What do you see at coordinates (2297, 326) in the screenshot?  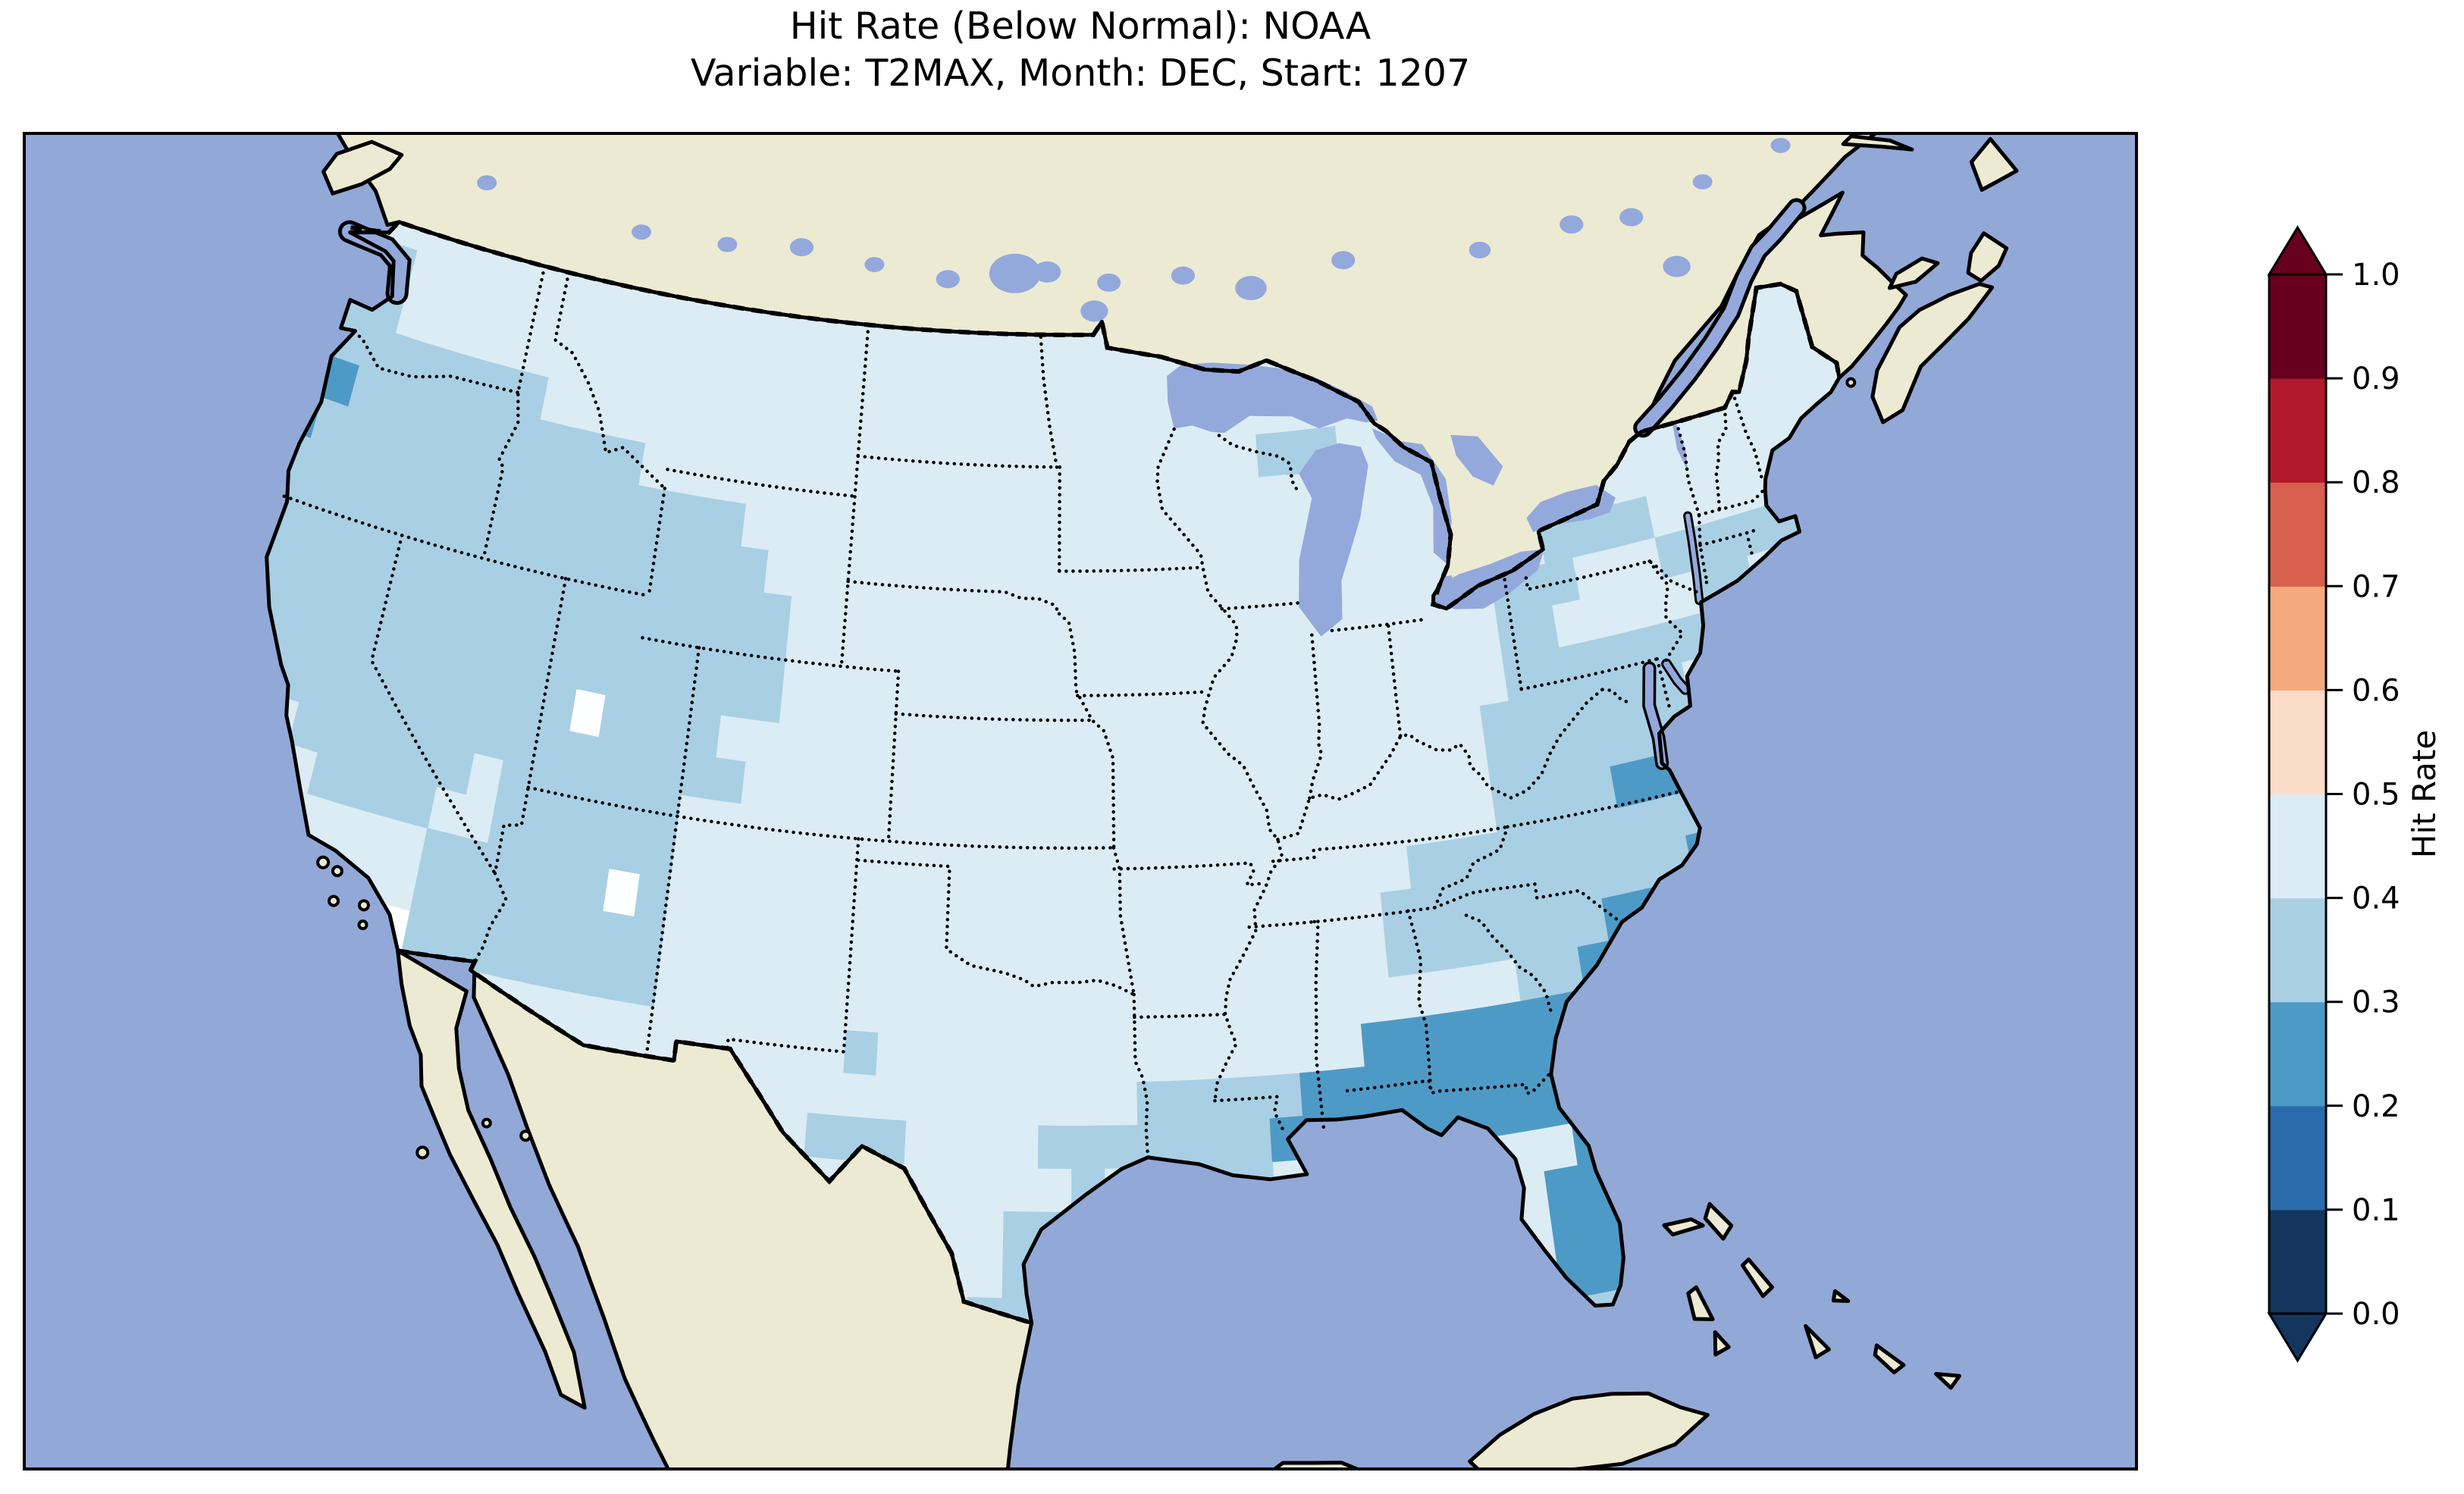 I see `colorbar-segment-0.9-1.0` at bounding box center [2297, 326].